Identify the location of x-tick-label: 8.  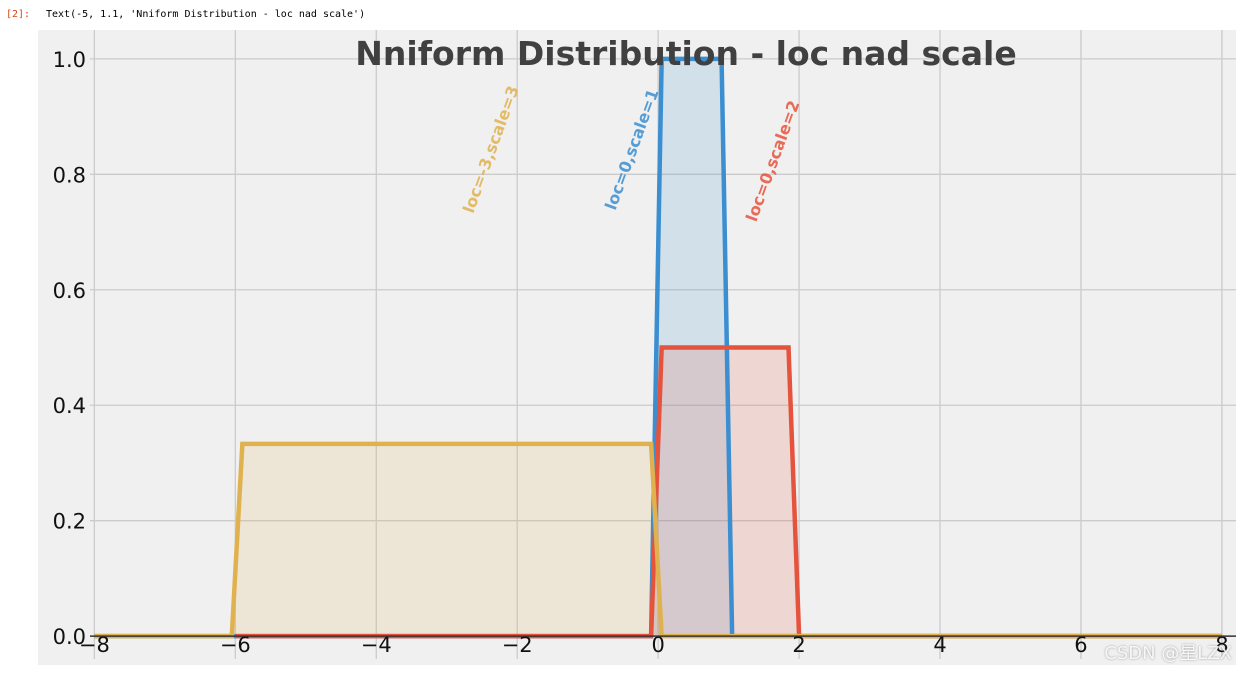
(1221, 645).